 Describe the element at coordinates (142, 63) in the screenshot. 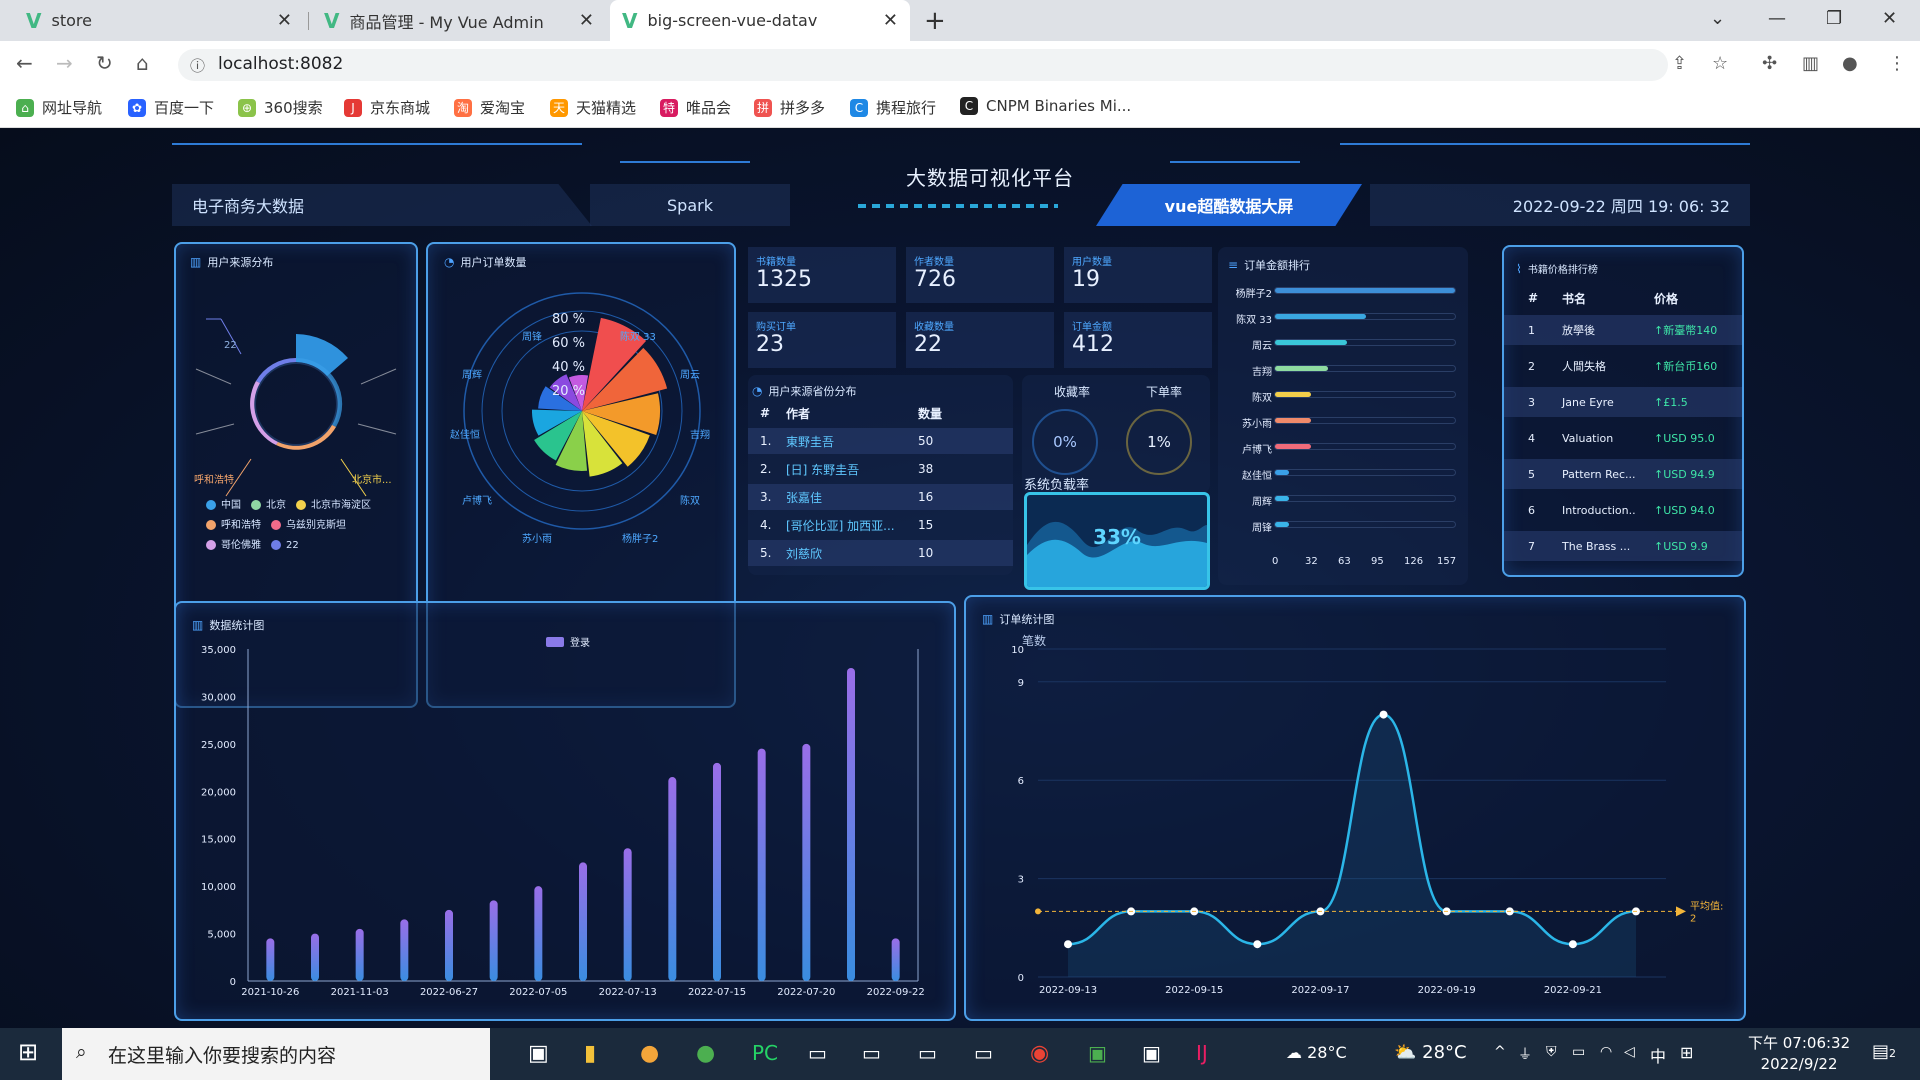

I see `home-icon: ⌂` at that location.